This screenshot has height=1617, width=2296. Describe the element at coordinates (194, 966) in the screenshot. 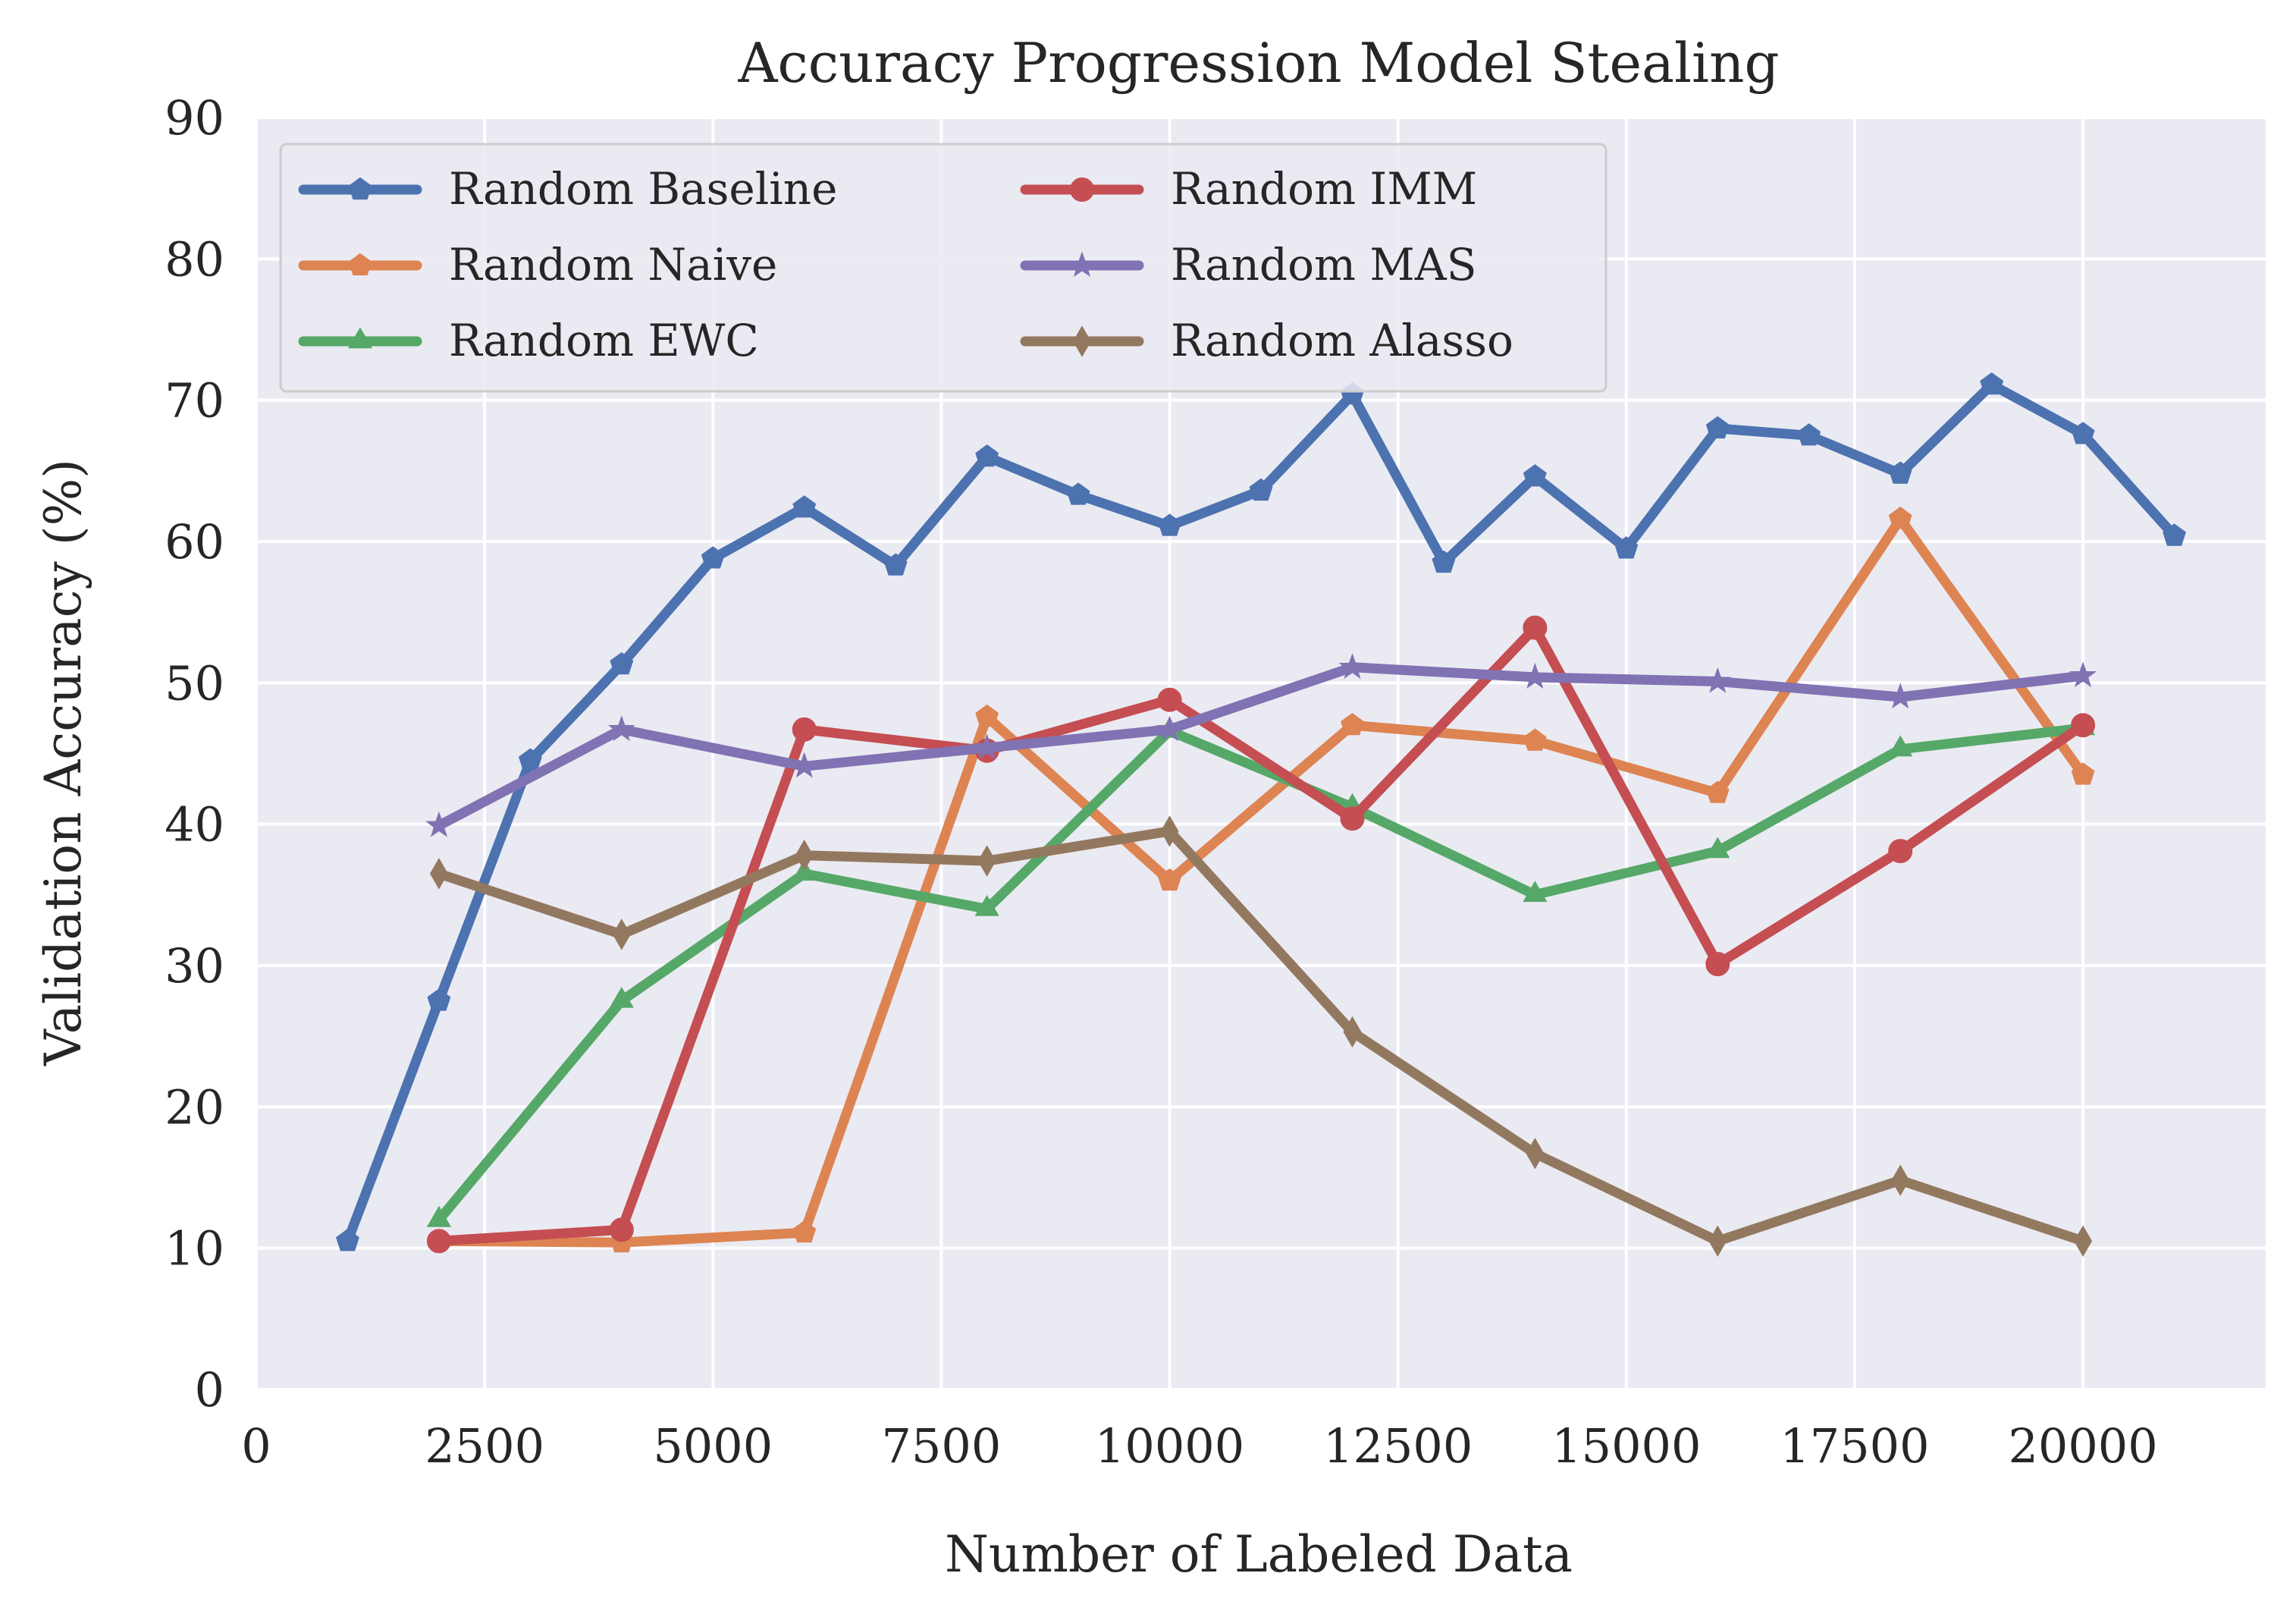

I see `y-tick-label: 30` at that location.